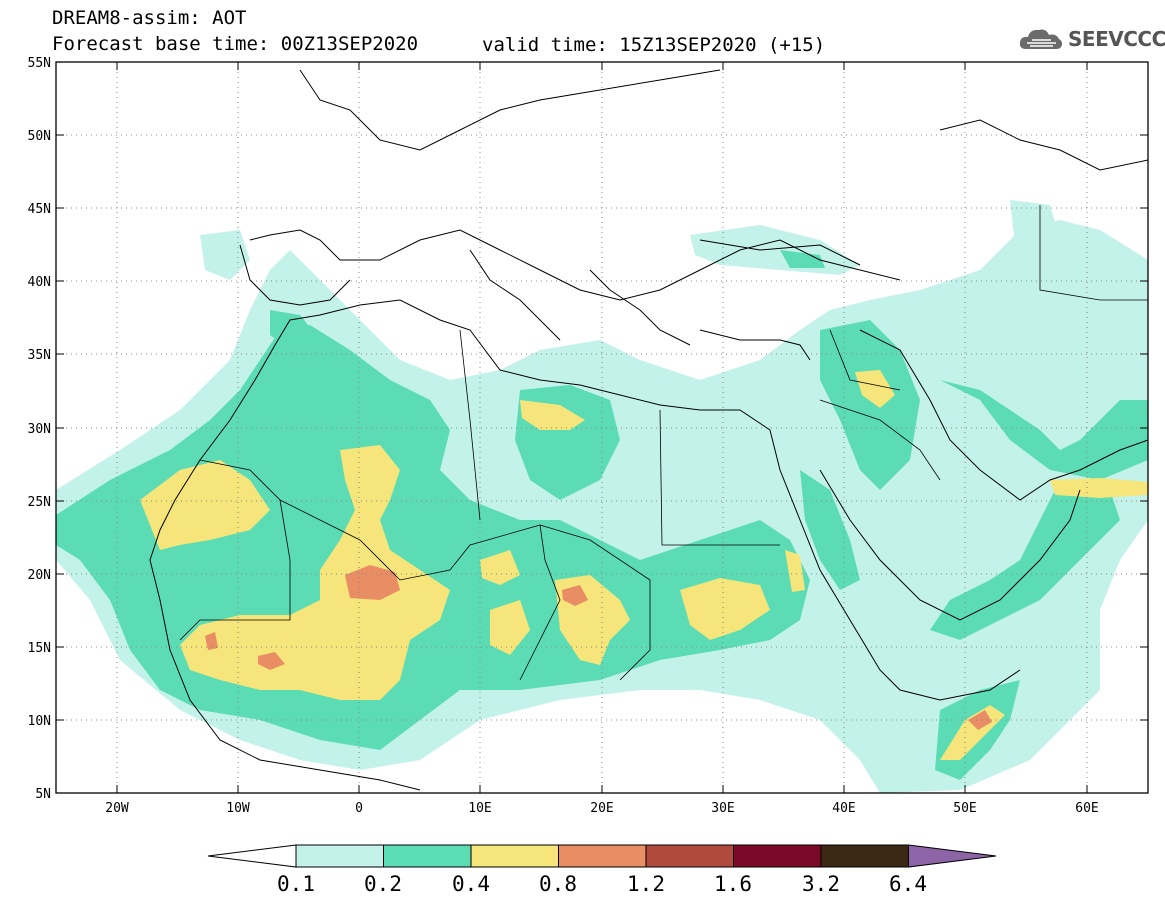 The height and width of the screenshot is (905, 1165). Describe the element at coordinates (843, 808) in the screenshot. I see `lon-label-40e: 40E` at that location.